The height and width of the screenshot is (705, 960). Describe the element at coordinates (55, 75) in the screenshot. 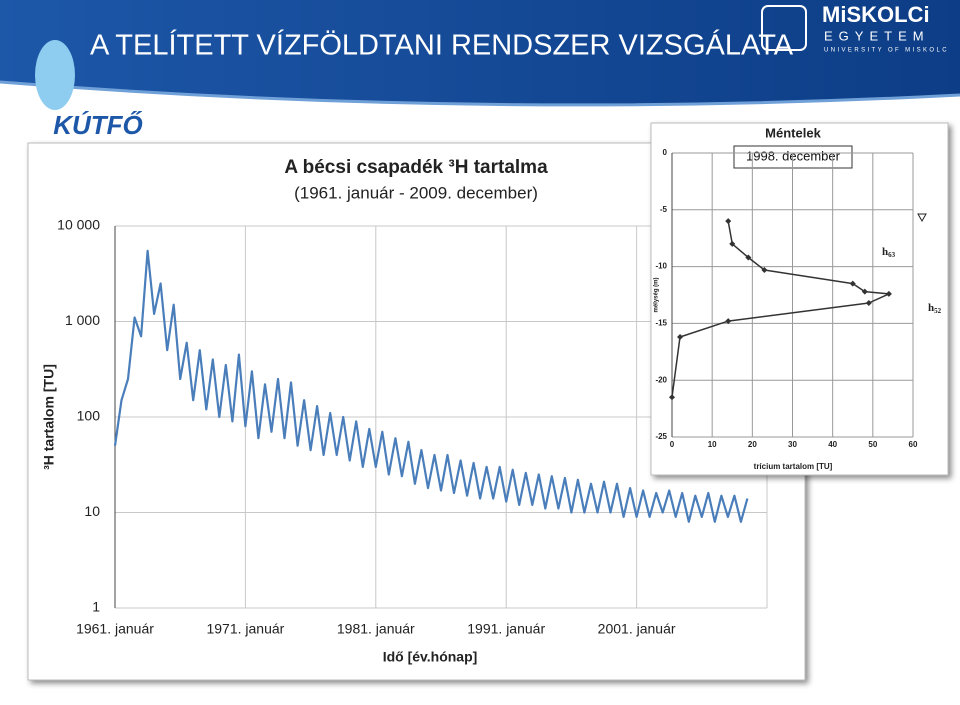

I see `mascot` at that location.